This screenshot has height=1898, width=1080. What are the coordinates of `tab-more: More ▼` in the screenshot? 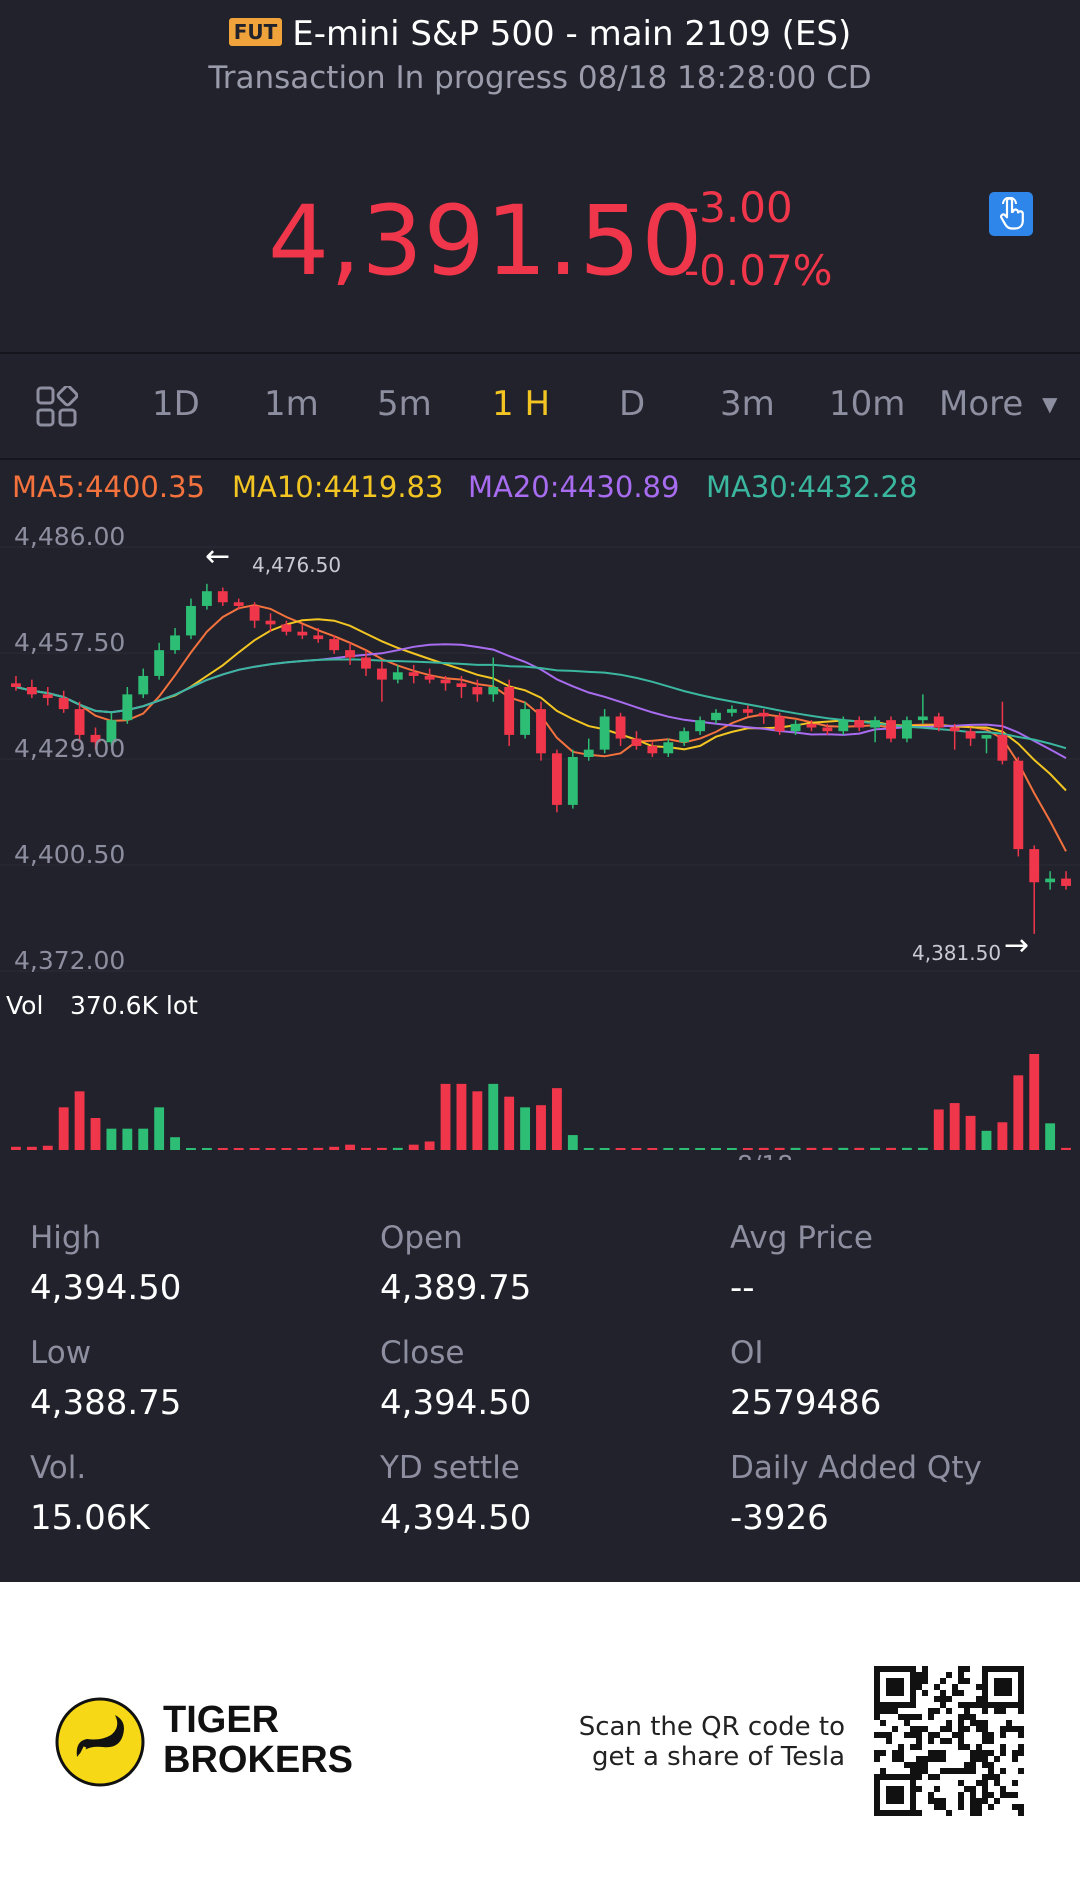 It's located at (998, 404).